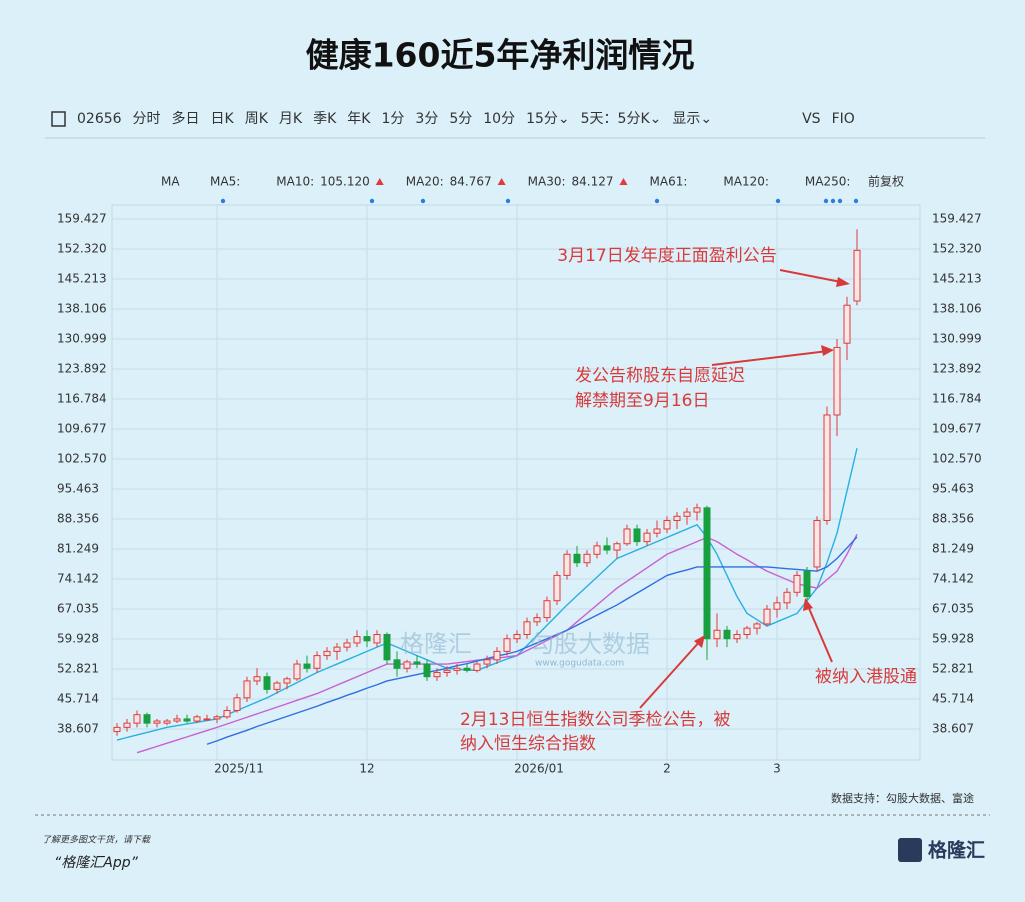 This screenshot has height=902, width=1025. I want to click on toolbar-item: 日K, so click(223, 119).